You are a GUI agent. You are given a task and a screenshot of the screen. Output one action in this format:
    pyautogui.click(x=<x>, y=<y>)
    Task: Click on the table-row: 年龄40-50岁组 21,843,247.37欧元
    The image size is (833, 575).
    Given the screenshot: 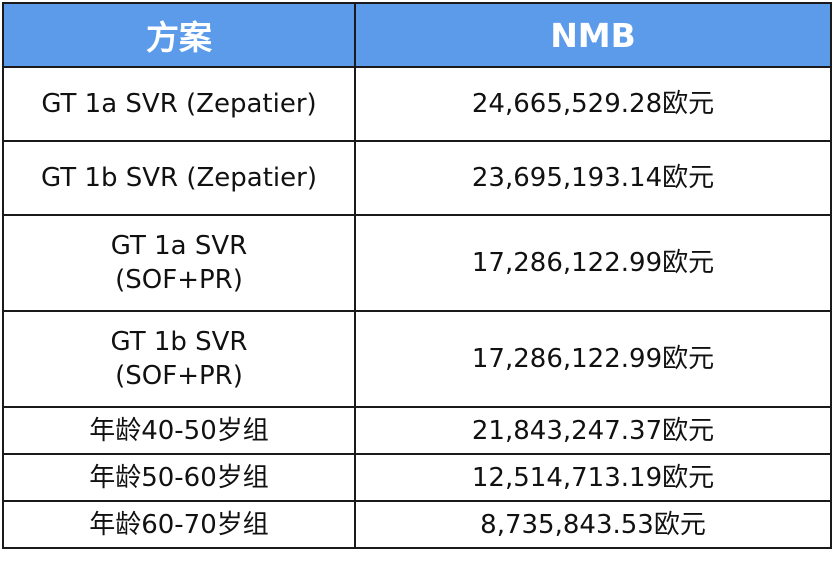 What is the action you would take?
    pyautogui.click(x=417, y=430)
    